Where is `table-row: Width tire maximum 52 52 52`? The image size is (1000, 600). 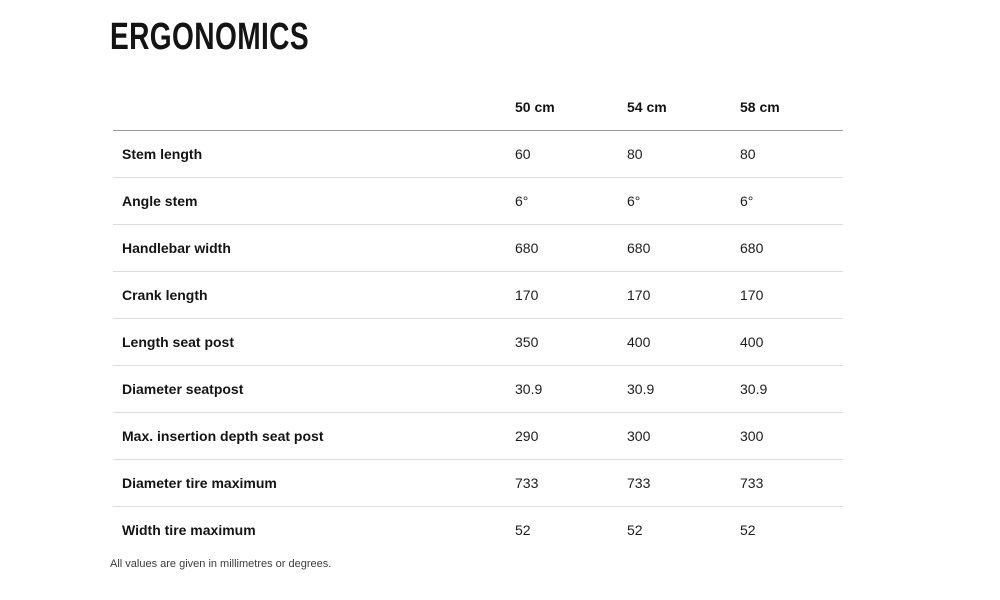 table-row: Width tire maximum 52 52 52 is located at coordinates (478, 530).